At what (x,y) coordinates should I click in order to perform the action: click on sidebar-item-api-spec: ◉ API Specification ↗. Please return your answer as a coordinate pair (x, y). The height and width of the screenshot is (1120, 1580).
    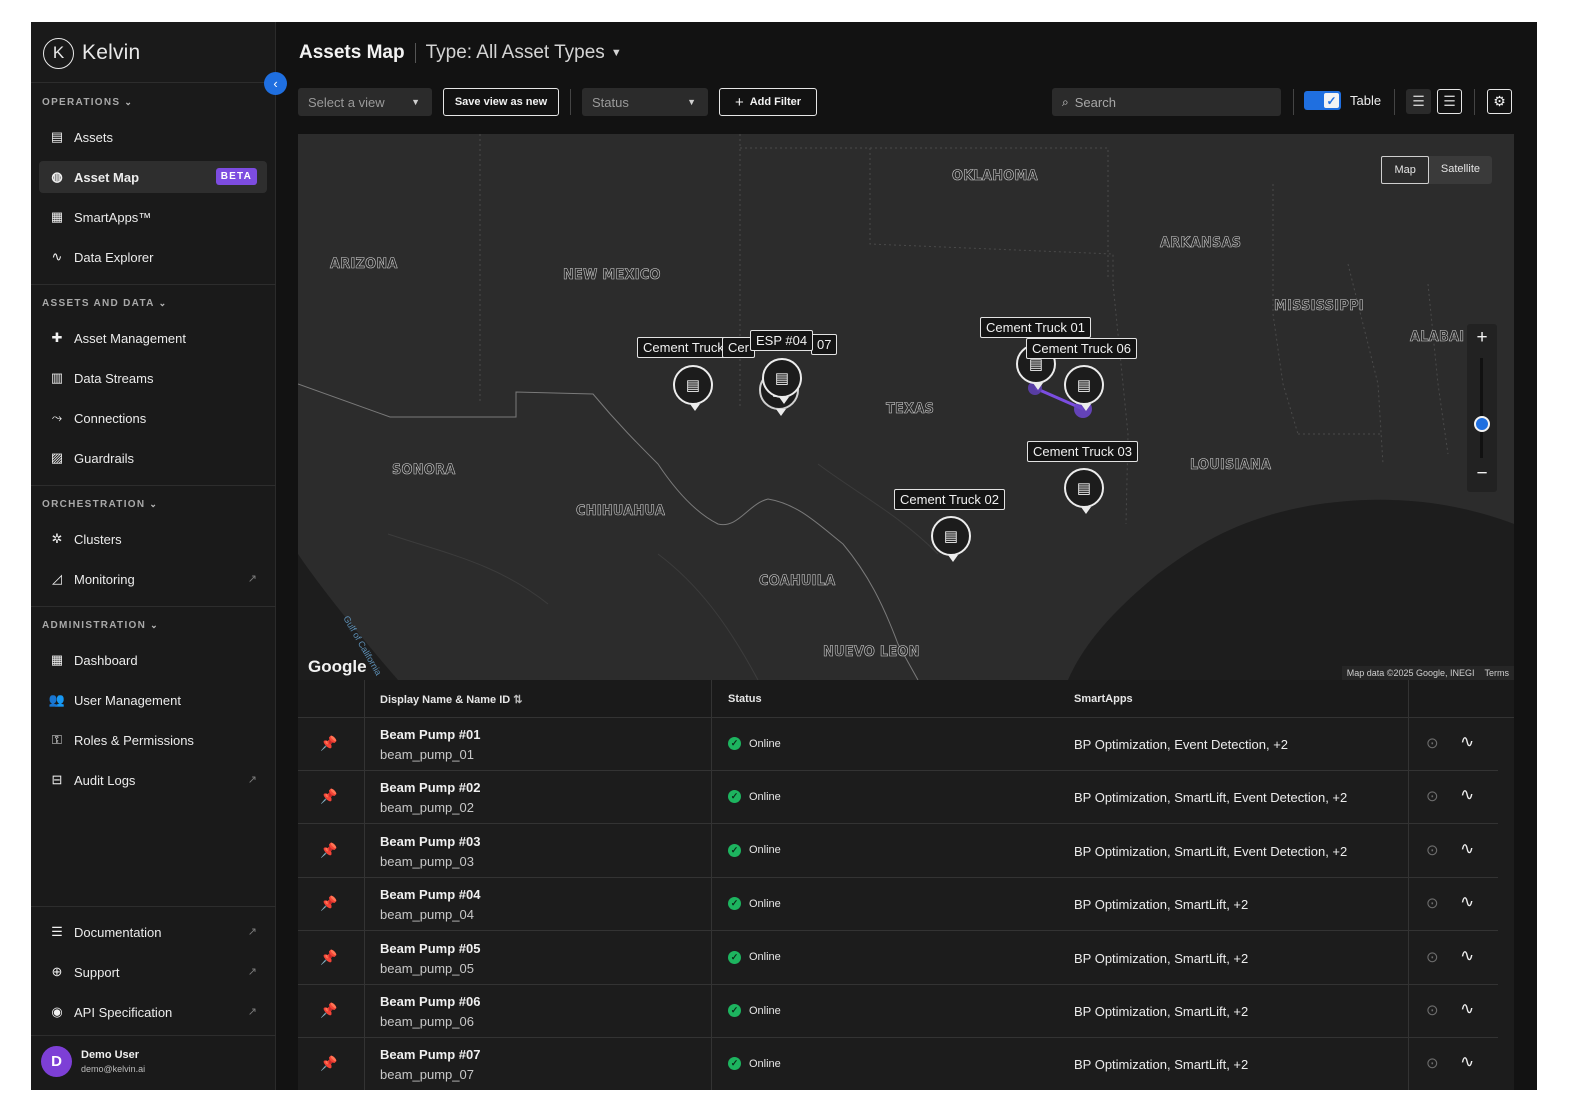
    Looking at the image, I should click on (153, 1012).